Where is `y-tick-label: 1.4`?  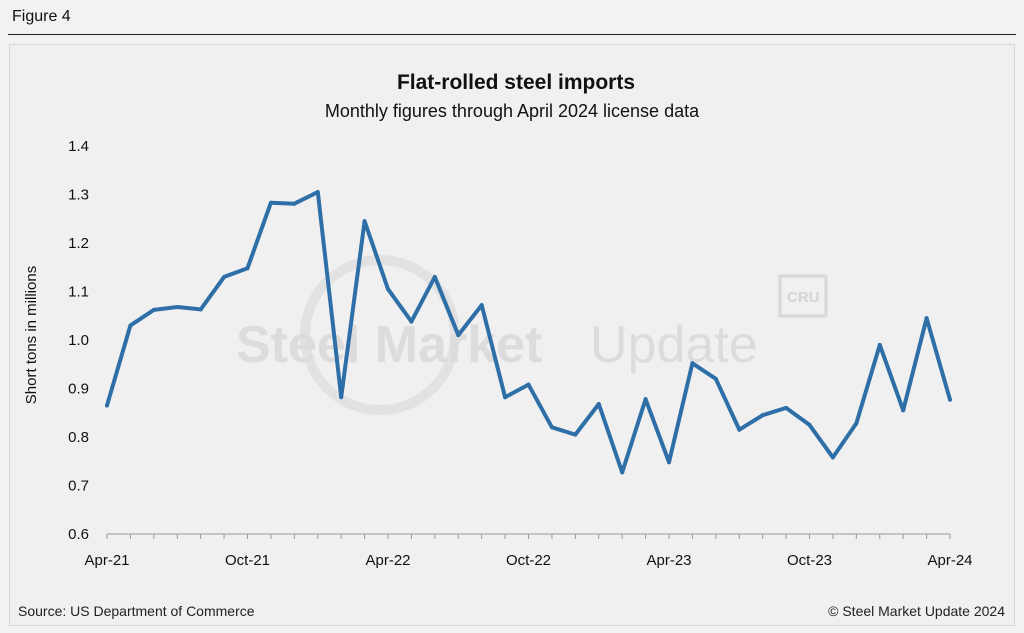
y-tick-label: 1.4 is located at coordinates (78, 146).